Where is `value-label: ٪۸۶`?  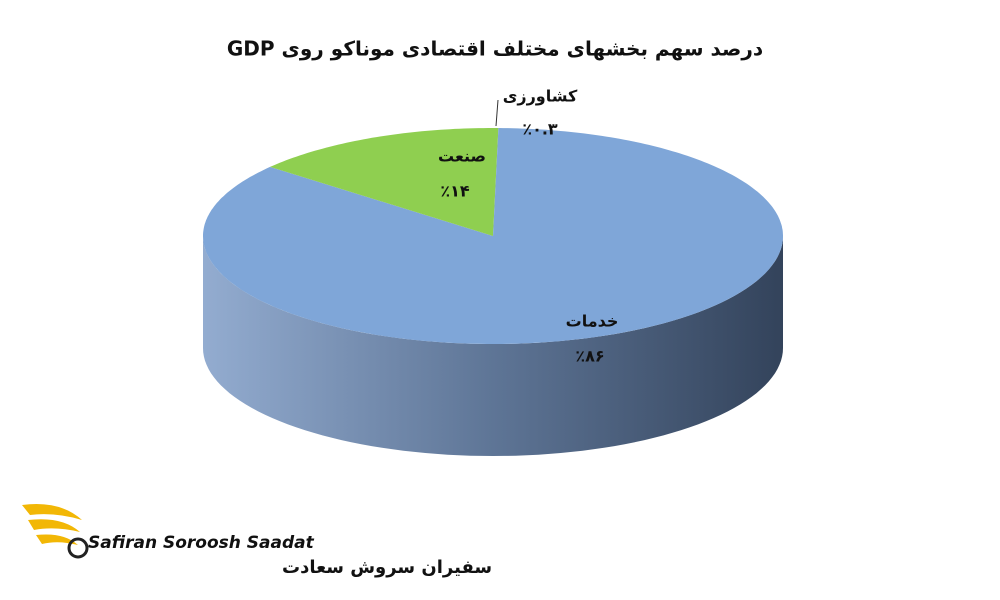 value-label: ٪۸۶ is located at coordinates (589, 356).